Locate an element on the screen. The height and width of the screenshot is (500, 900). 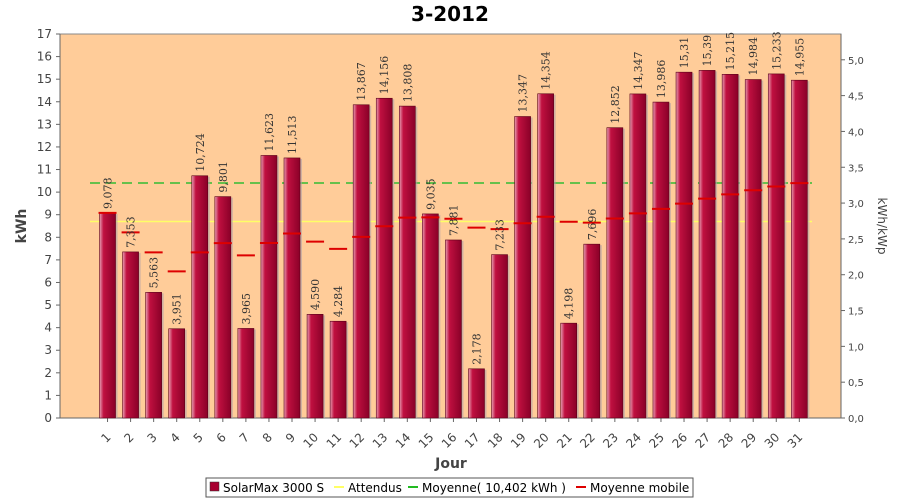
x-tick-label: 25 is located at coordinates (656, 440).